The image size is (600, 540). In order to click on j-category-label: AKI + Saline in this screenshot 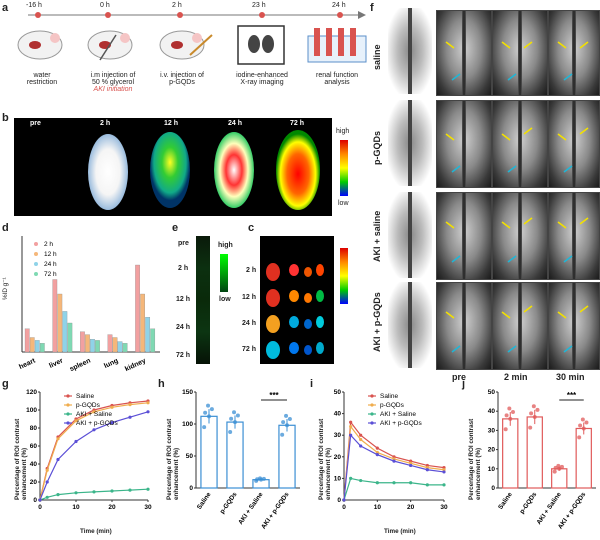, I will do `click(550, 508)`.